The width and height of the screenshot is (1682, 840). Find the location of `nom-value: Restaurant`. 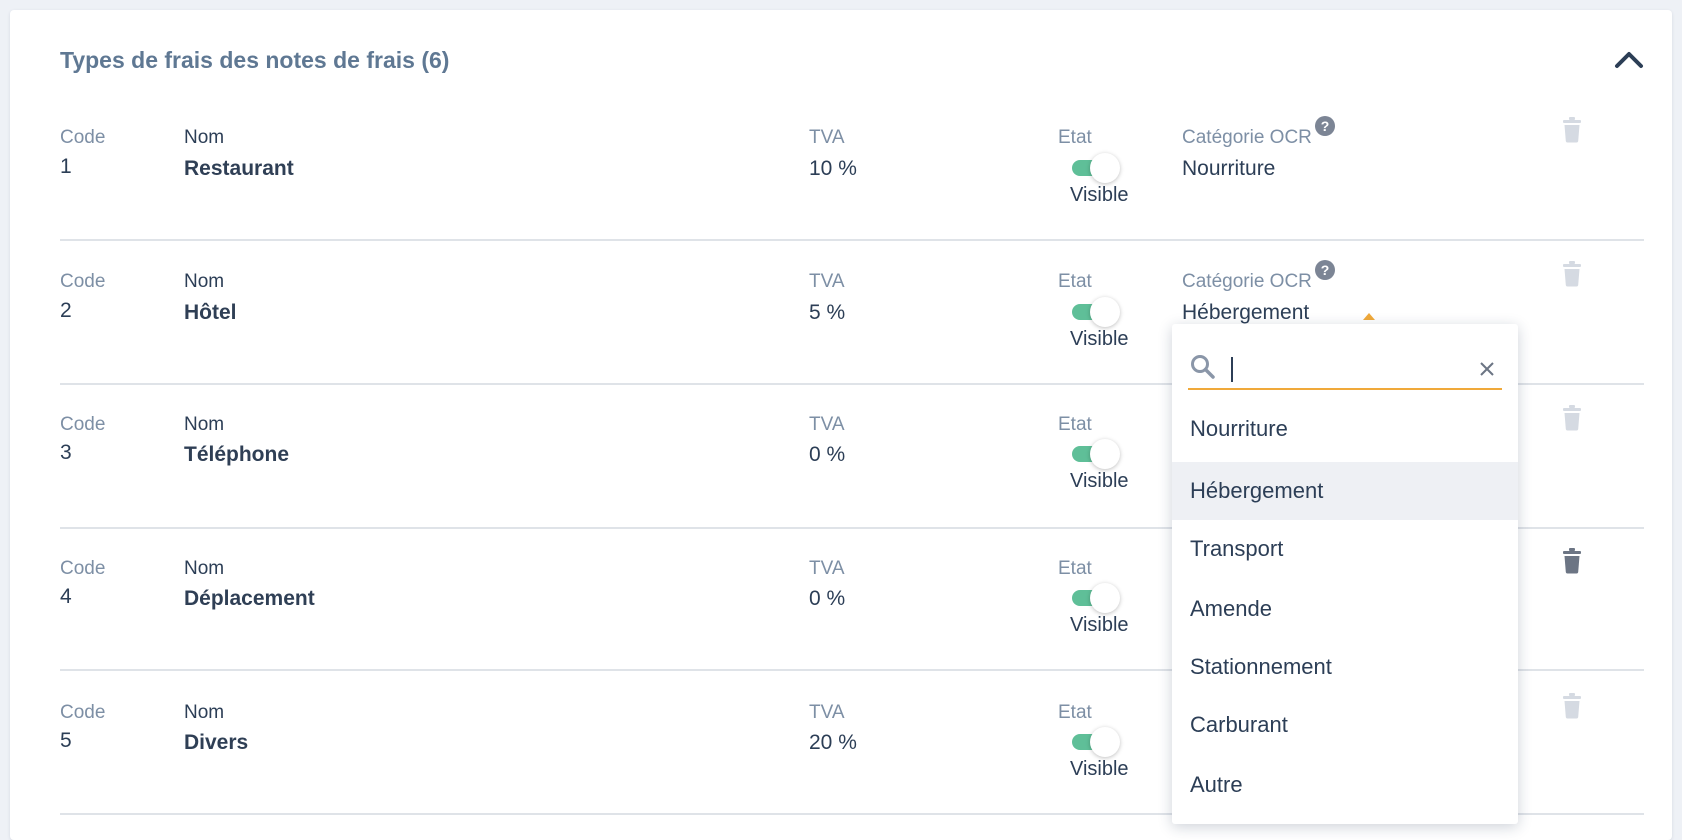

nom-value: Restaurant is located at coordinates (239, 168).